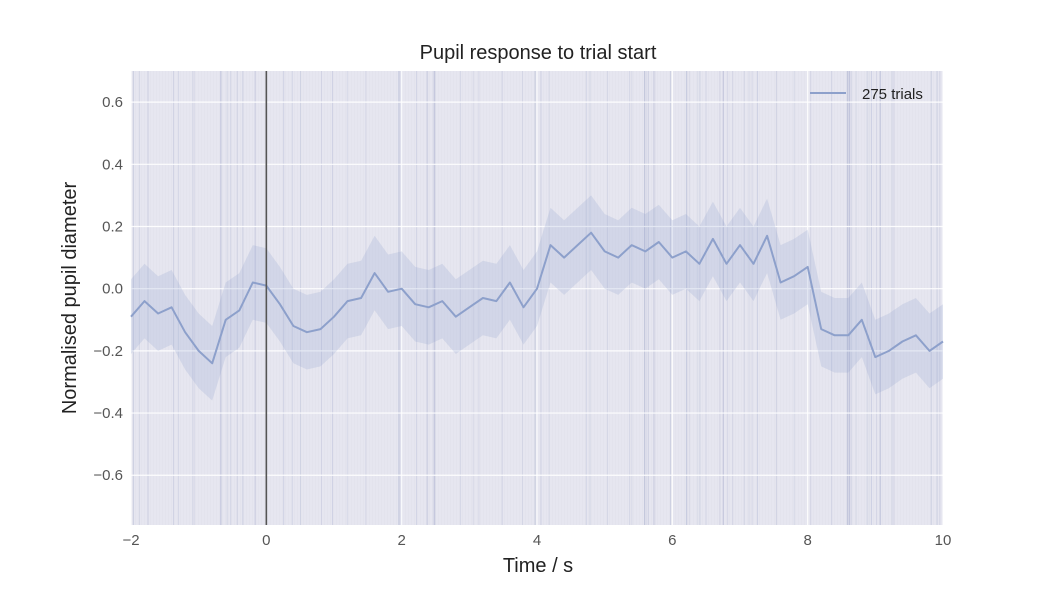  I want to click on legend-entry: 275 trials, so click(892, 94).